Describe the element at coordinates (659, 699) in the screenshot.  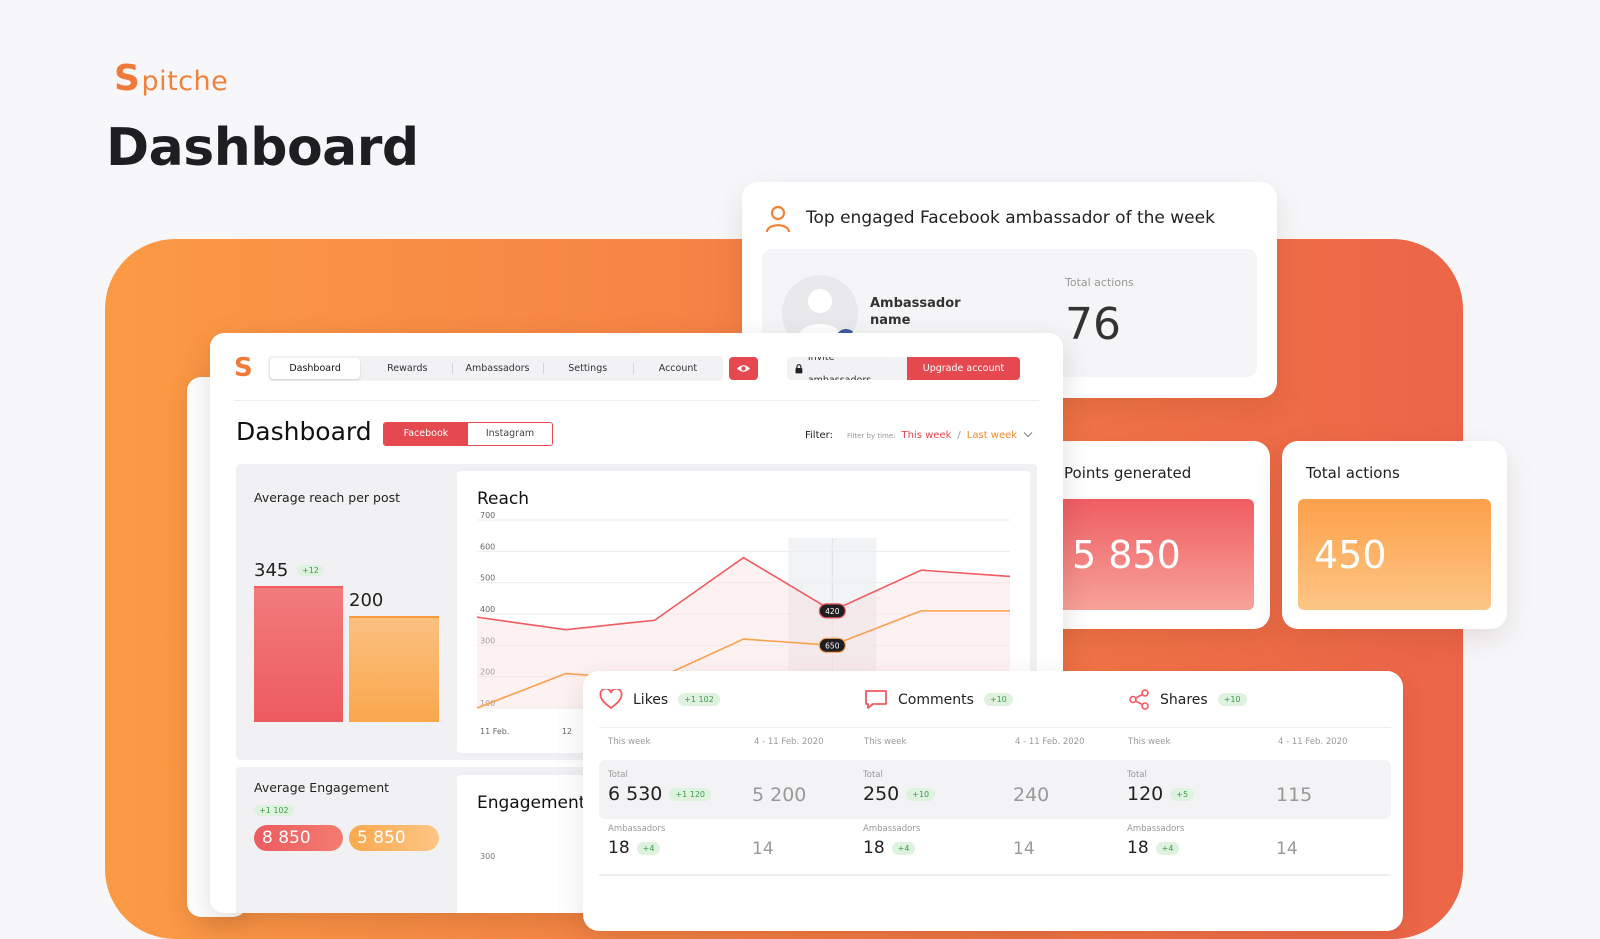
I see `likes-header: Likes +1 102` at that location.